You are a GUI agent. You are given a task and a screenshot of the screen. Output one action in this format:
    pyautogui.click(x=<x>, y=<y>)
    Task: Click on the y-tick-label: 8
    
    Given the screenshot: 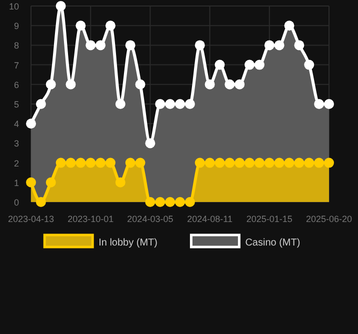 What is the action you would take?
    pyautogui.click(x=16, y=45)
    